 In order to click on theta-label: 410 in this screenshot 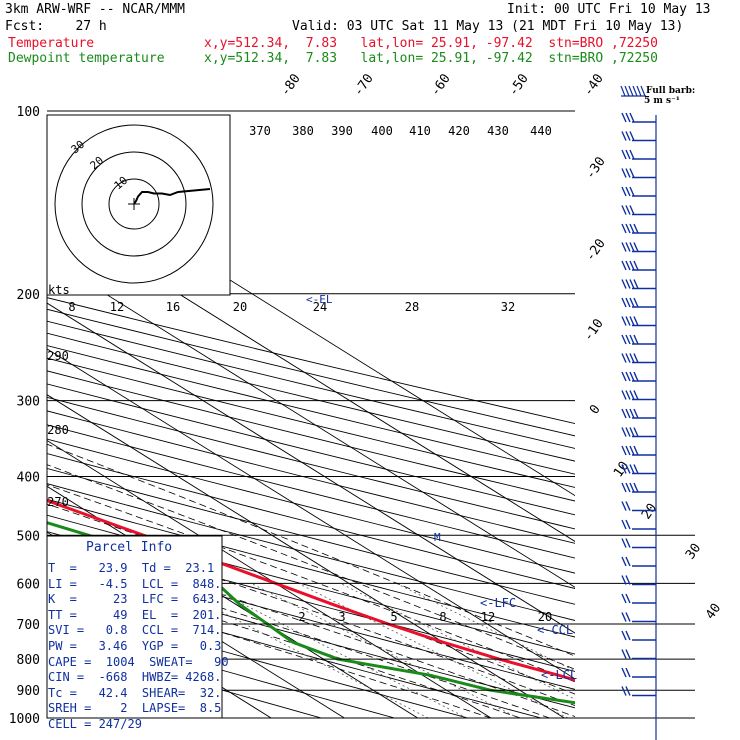, I will do `click(420, 131)`.